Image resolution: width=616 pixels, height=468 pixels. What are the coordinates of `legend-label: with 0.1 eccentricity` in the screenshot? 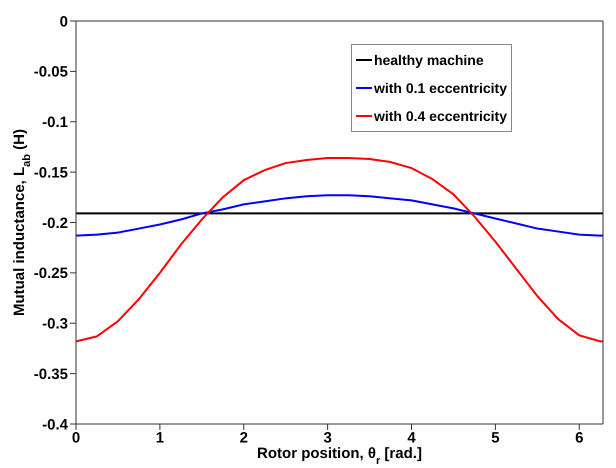 It's located at (440, 88).